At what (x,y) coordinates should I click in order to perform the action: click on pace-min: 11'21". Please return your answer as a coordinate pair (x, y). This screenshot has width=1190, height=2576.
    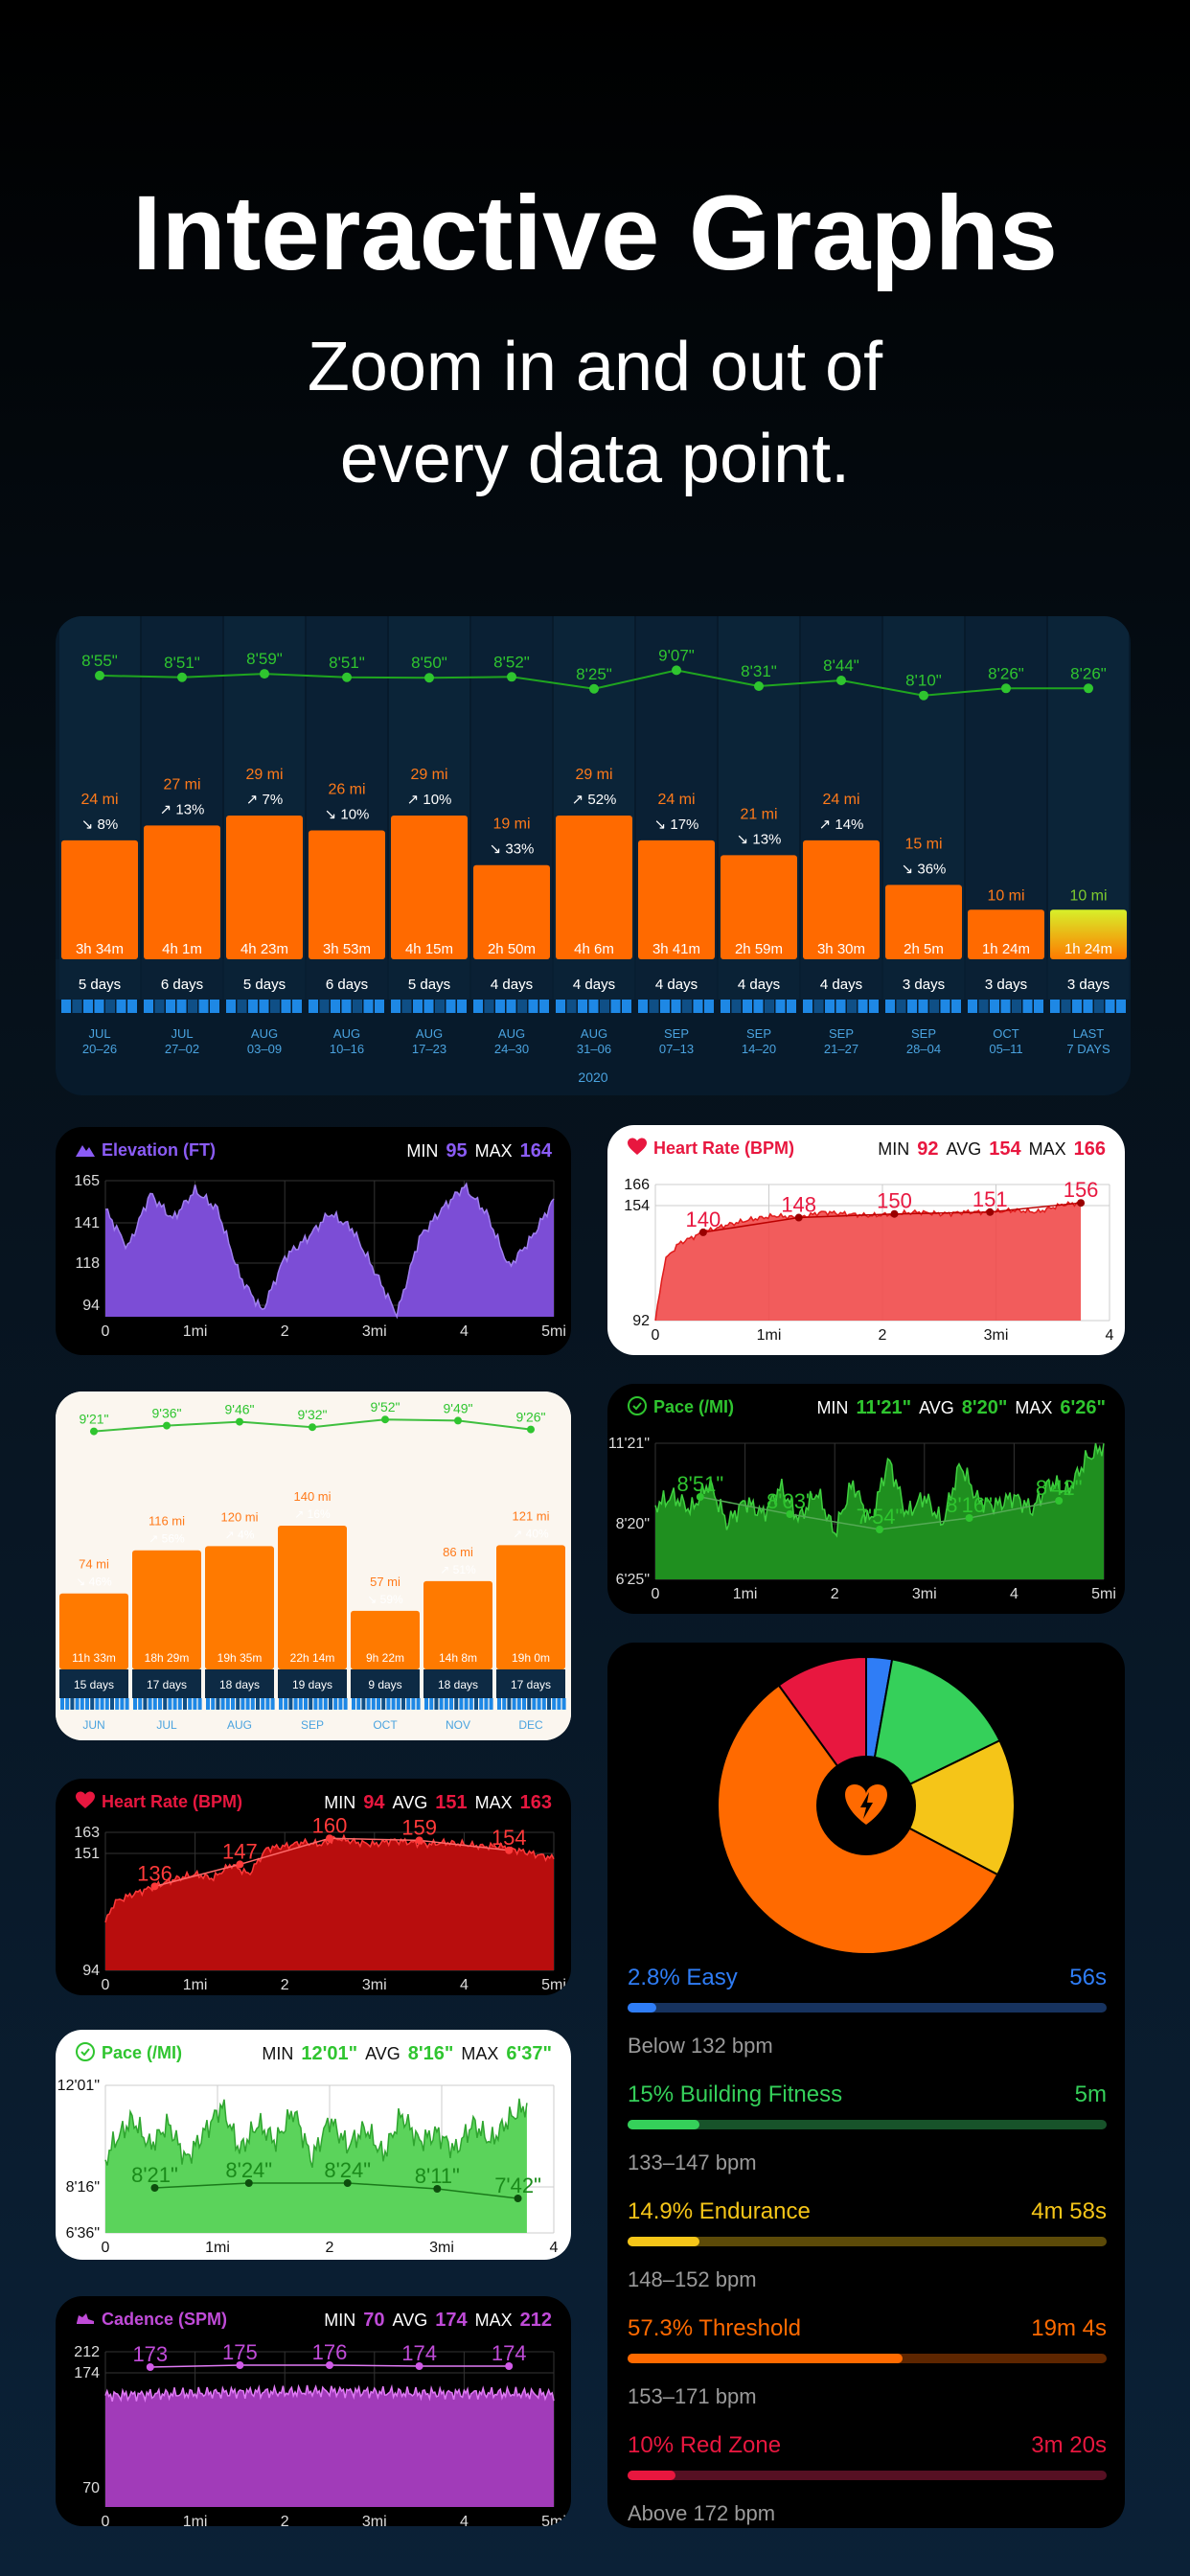
    Looking at the image, I should click on (884, 1407).